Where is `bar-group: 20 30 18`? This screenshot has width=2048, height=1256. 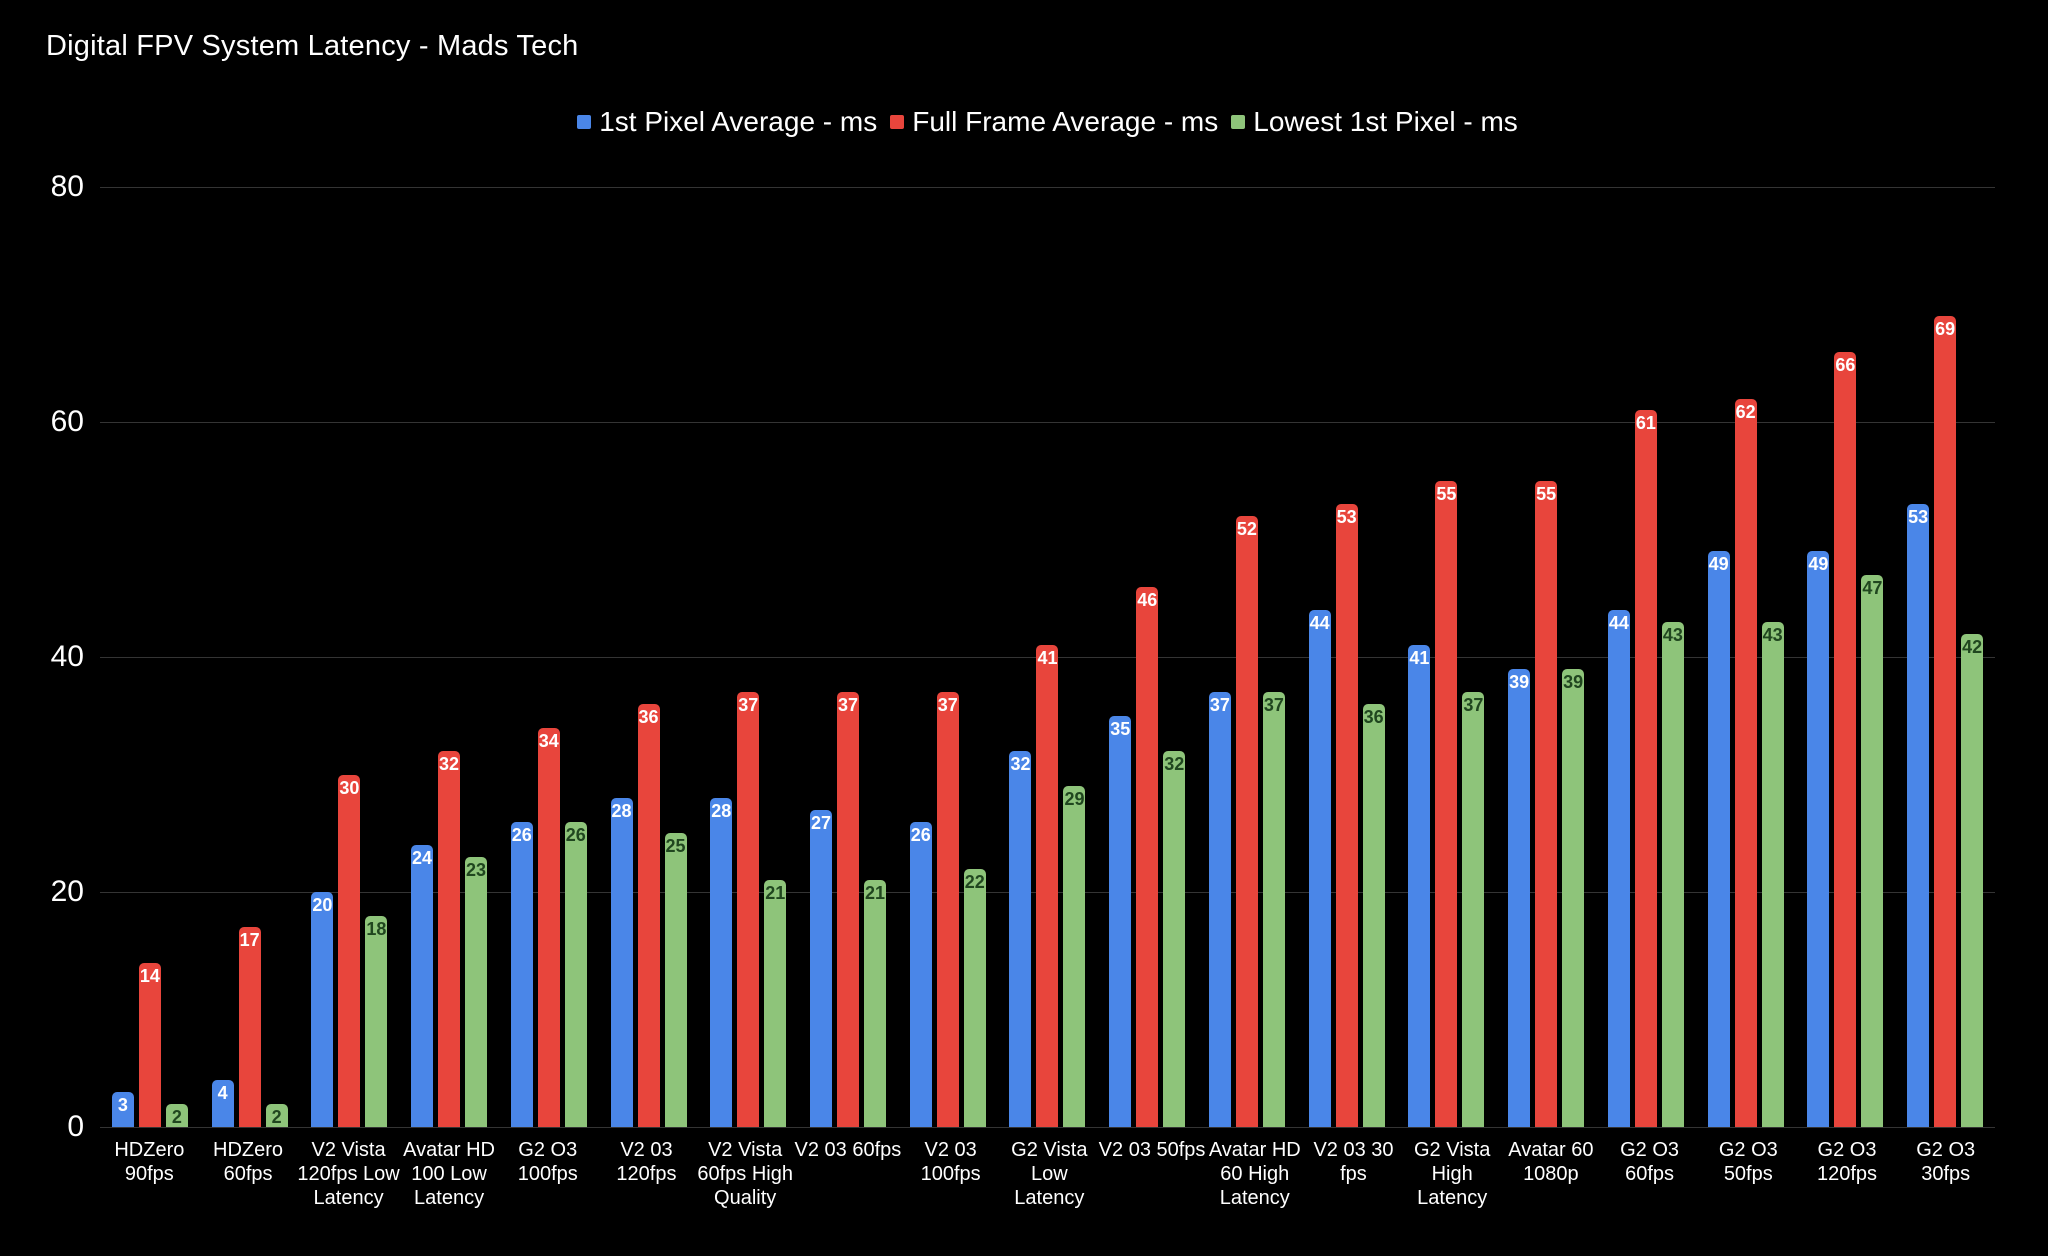
bar-group: 20 30 18 is located at coordinates (349, 657).